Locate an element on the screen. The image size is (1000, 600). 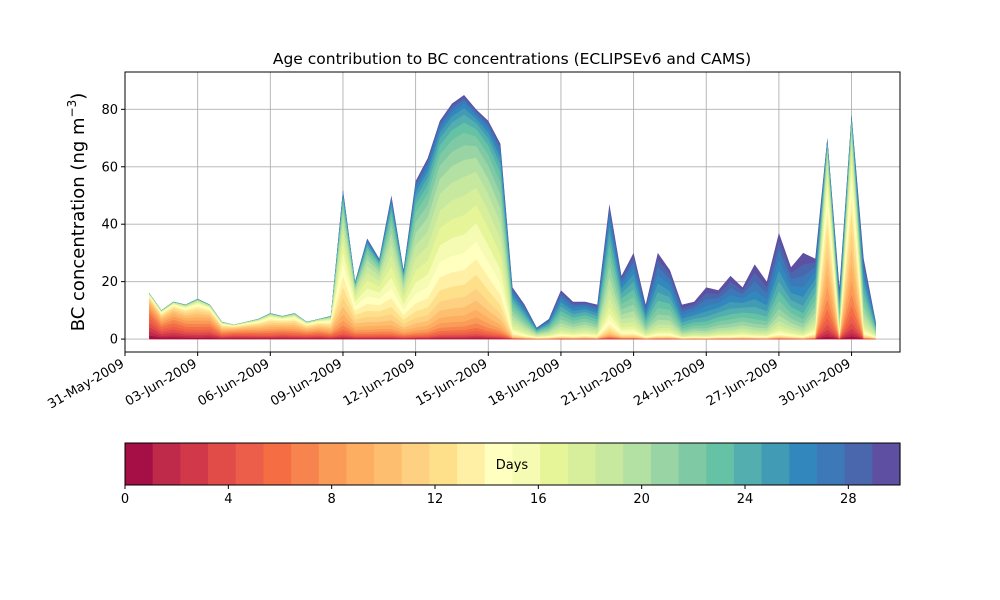
x-tick-label: 24-Jun-2009 is located at coordinates (669, 382).